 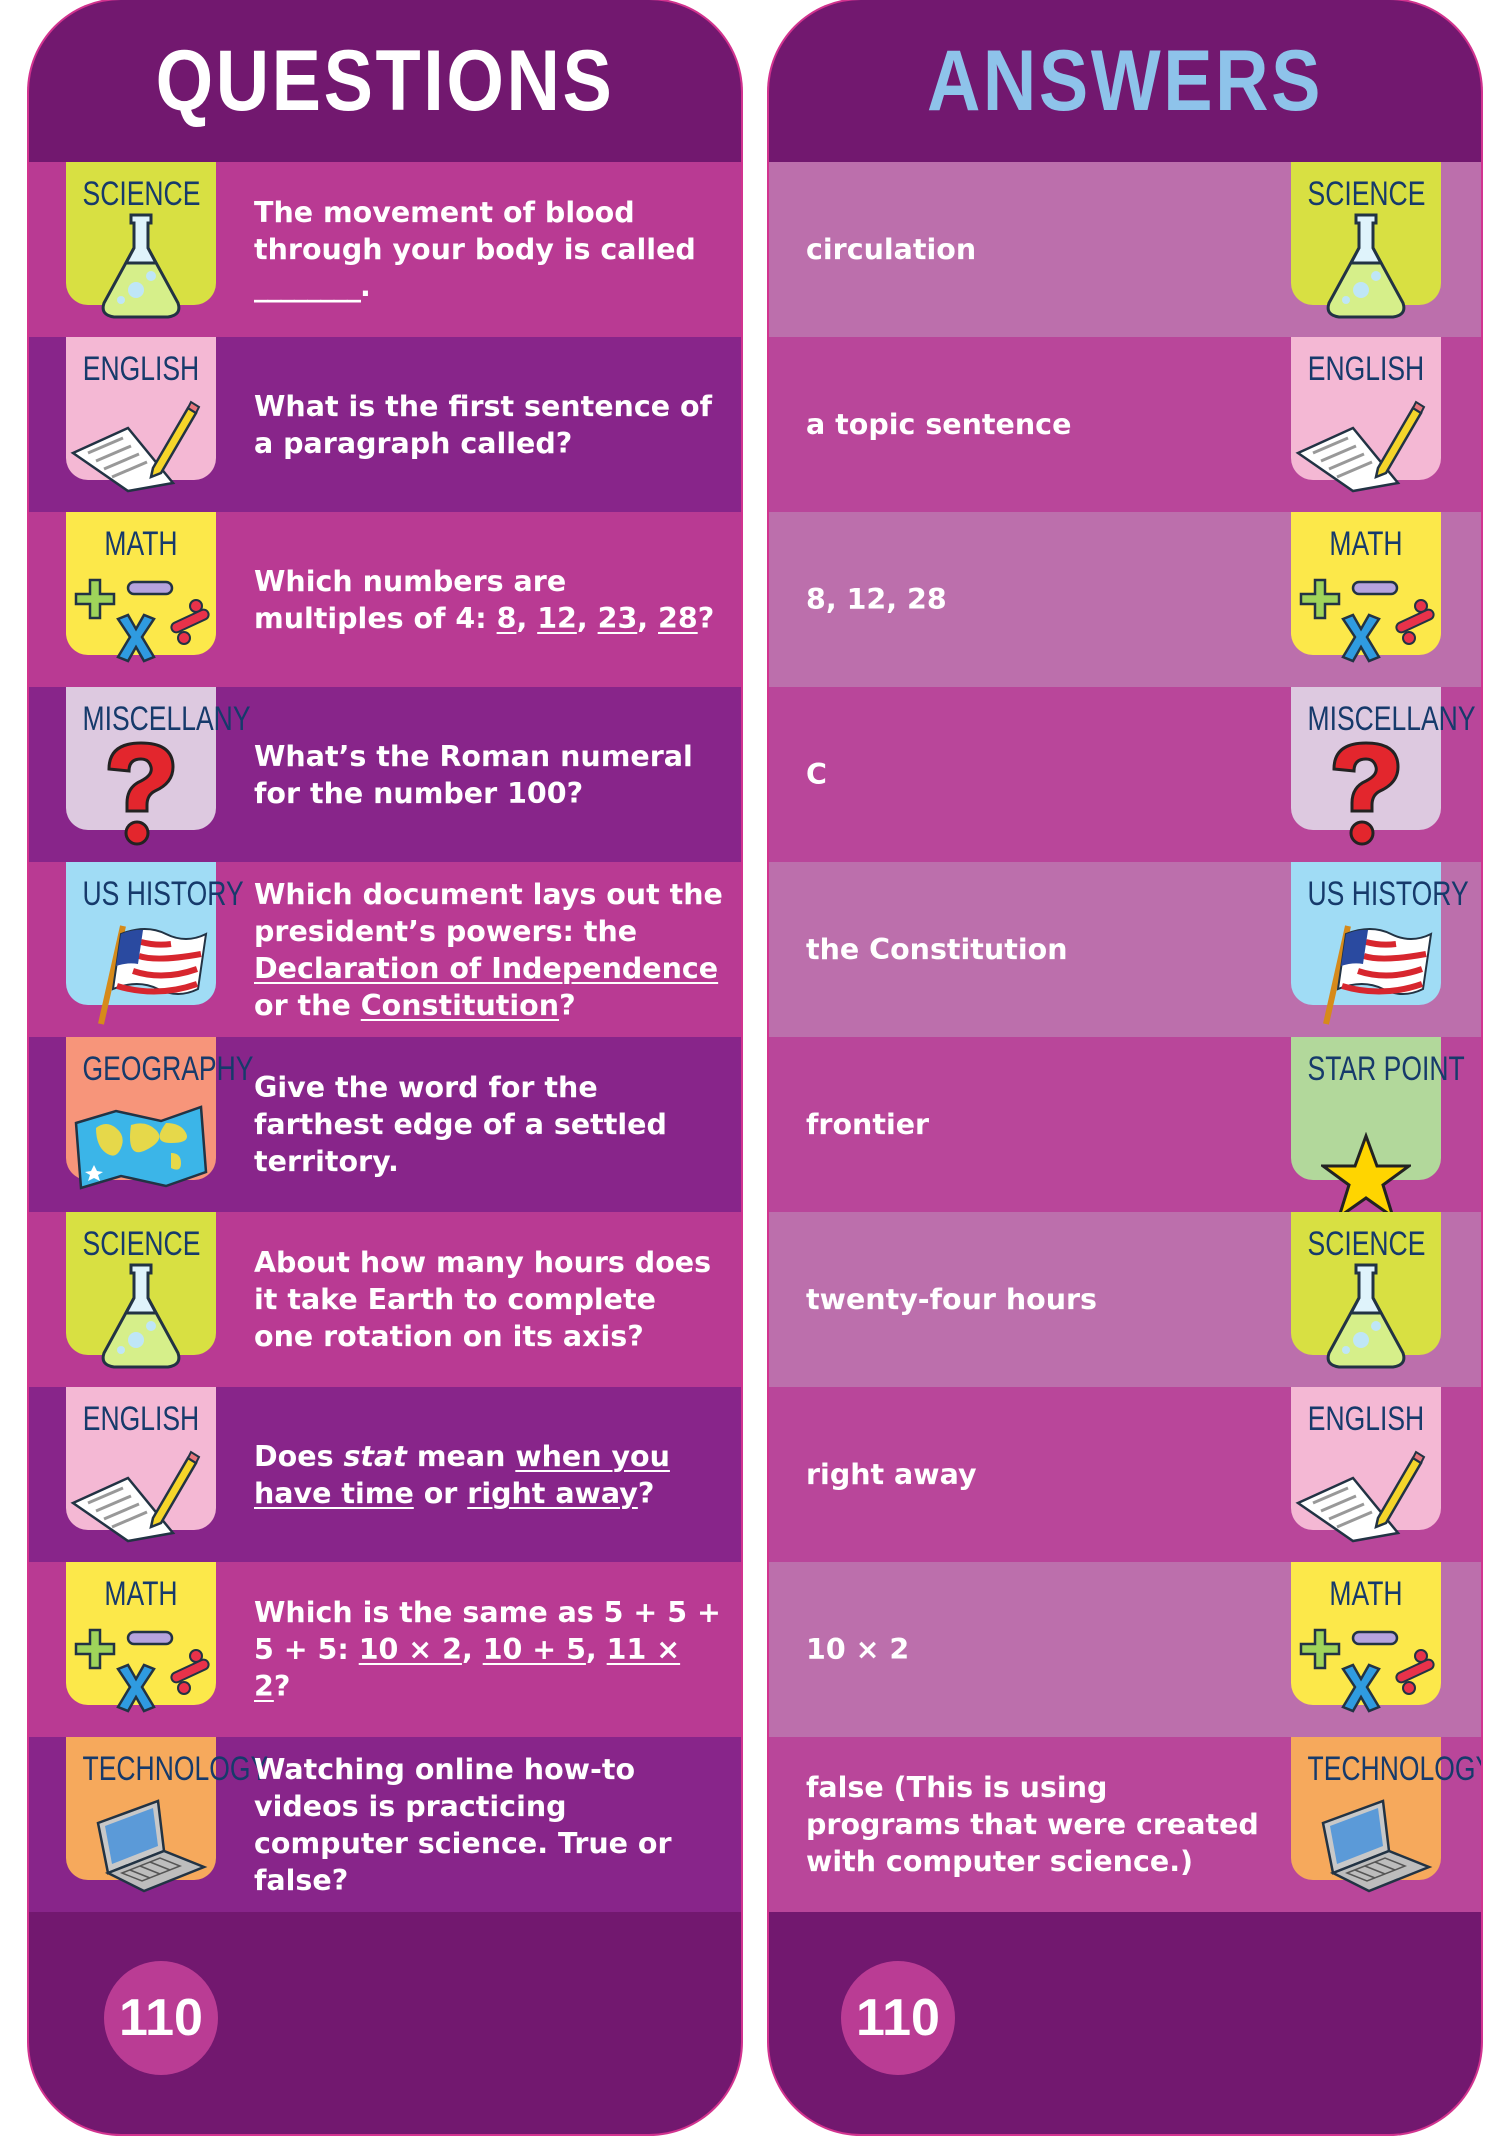 What do you see at coordinates (307, 286) in the screenshot?
I see `fill-in-blank: ________` at bounding box center [307, 286].